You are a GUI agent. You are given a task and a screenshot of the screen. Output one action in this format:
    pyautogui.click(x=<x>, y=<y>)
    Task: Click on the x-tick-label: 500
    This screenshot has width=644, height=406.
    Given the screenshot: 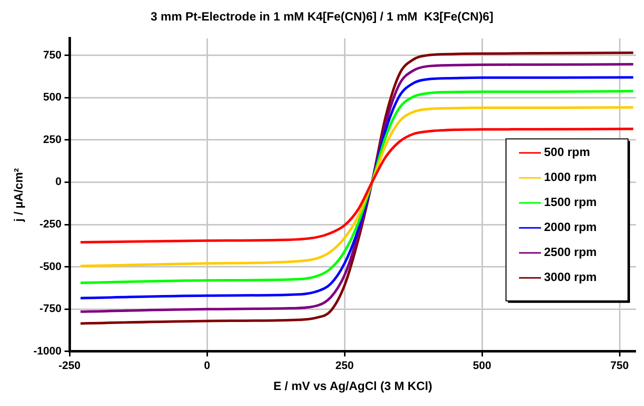 What is the action you would take?
    pyautogui.click(x=482, y=366)
    